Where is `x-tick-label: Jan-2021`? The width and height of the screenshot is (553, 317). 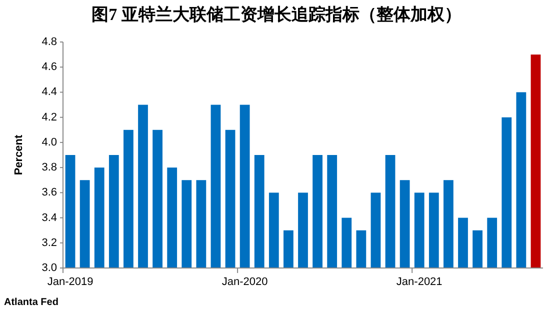
x-tick-label: Jan-2021 is located at coordinates (419, 282).